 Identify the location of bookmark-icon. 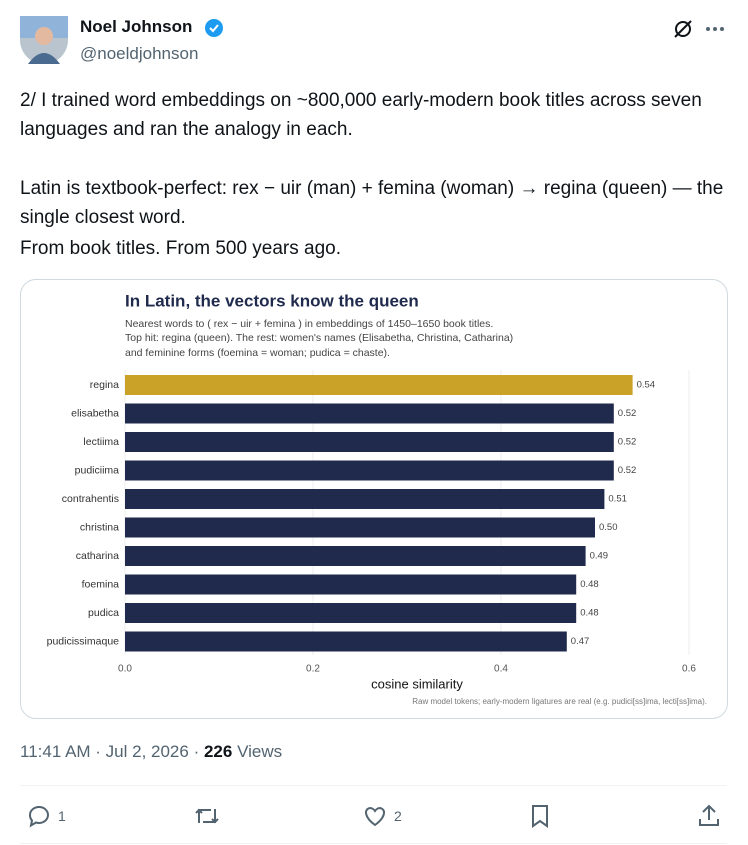
(540, 816).